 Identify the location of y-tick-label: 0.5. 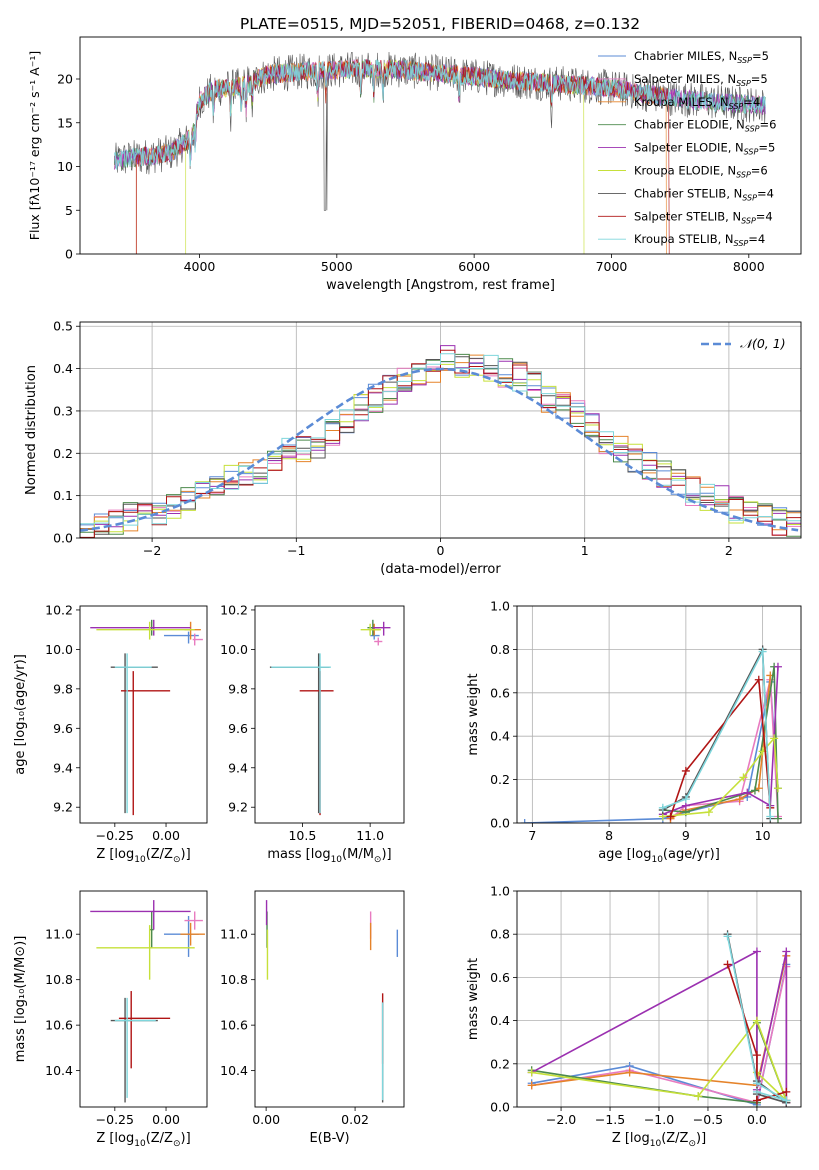
(63, 326).